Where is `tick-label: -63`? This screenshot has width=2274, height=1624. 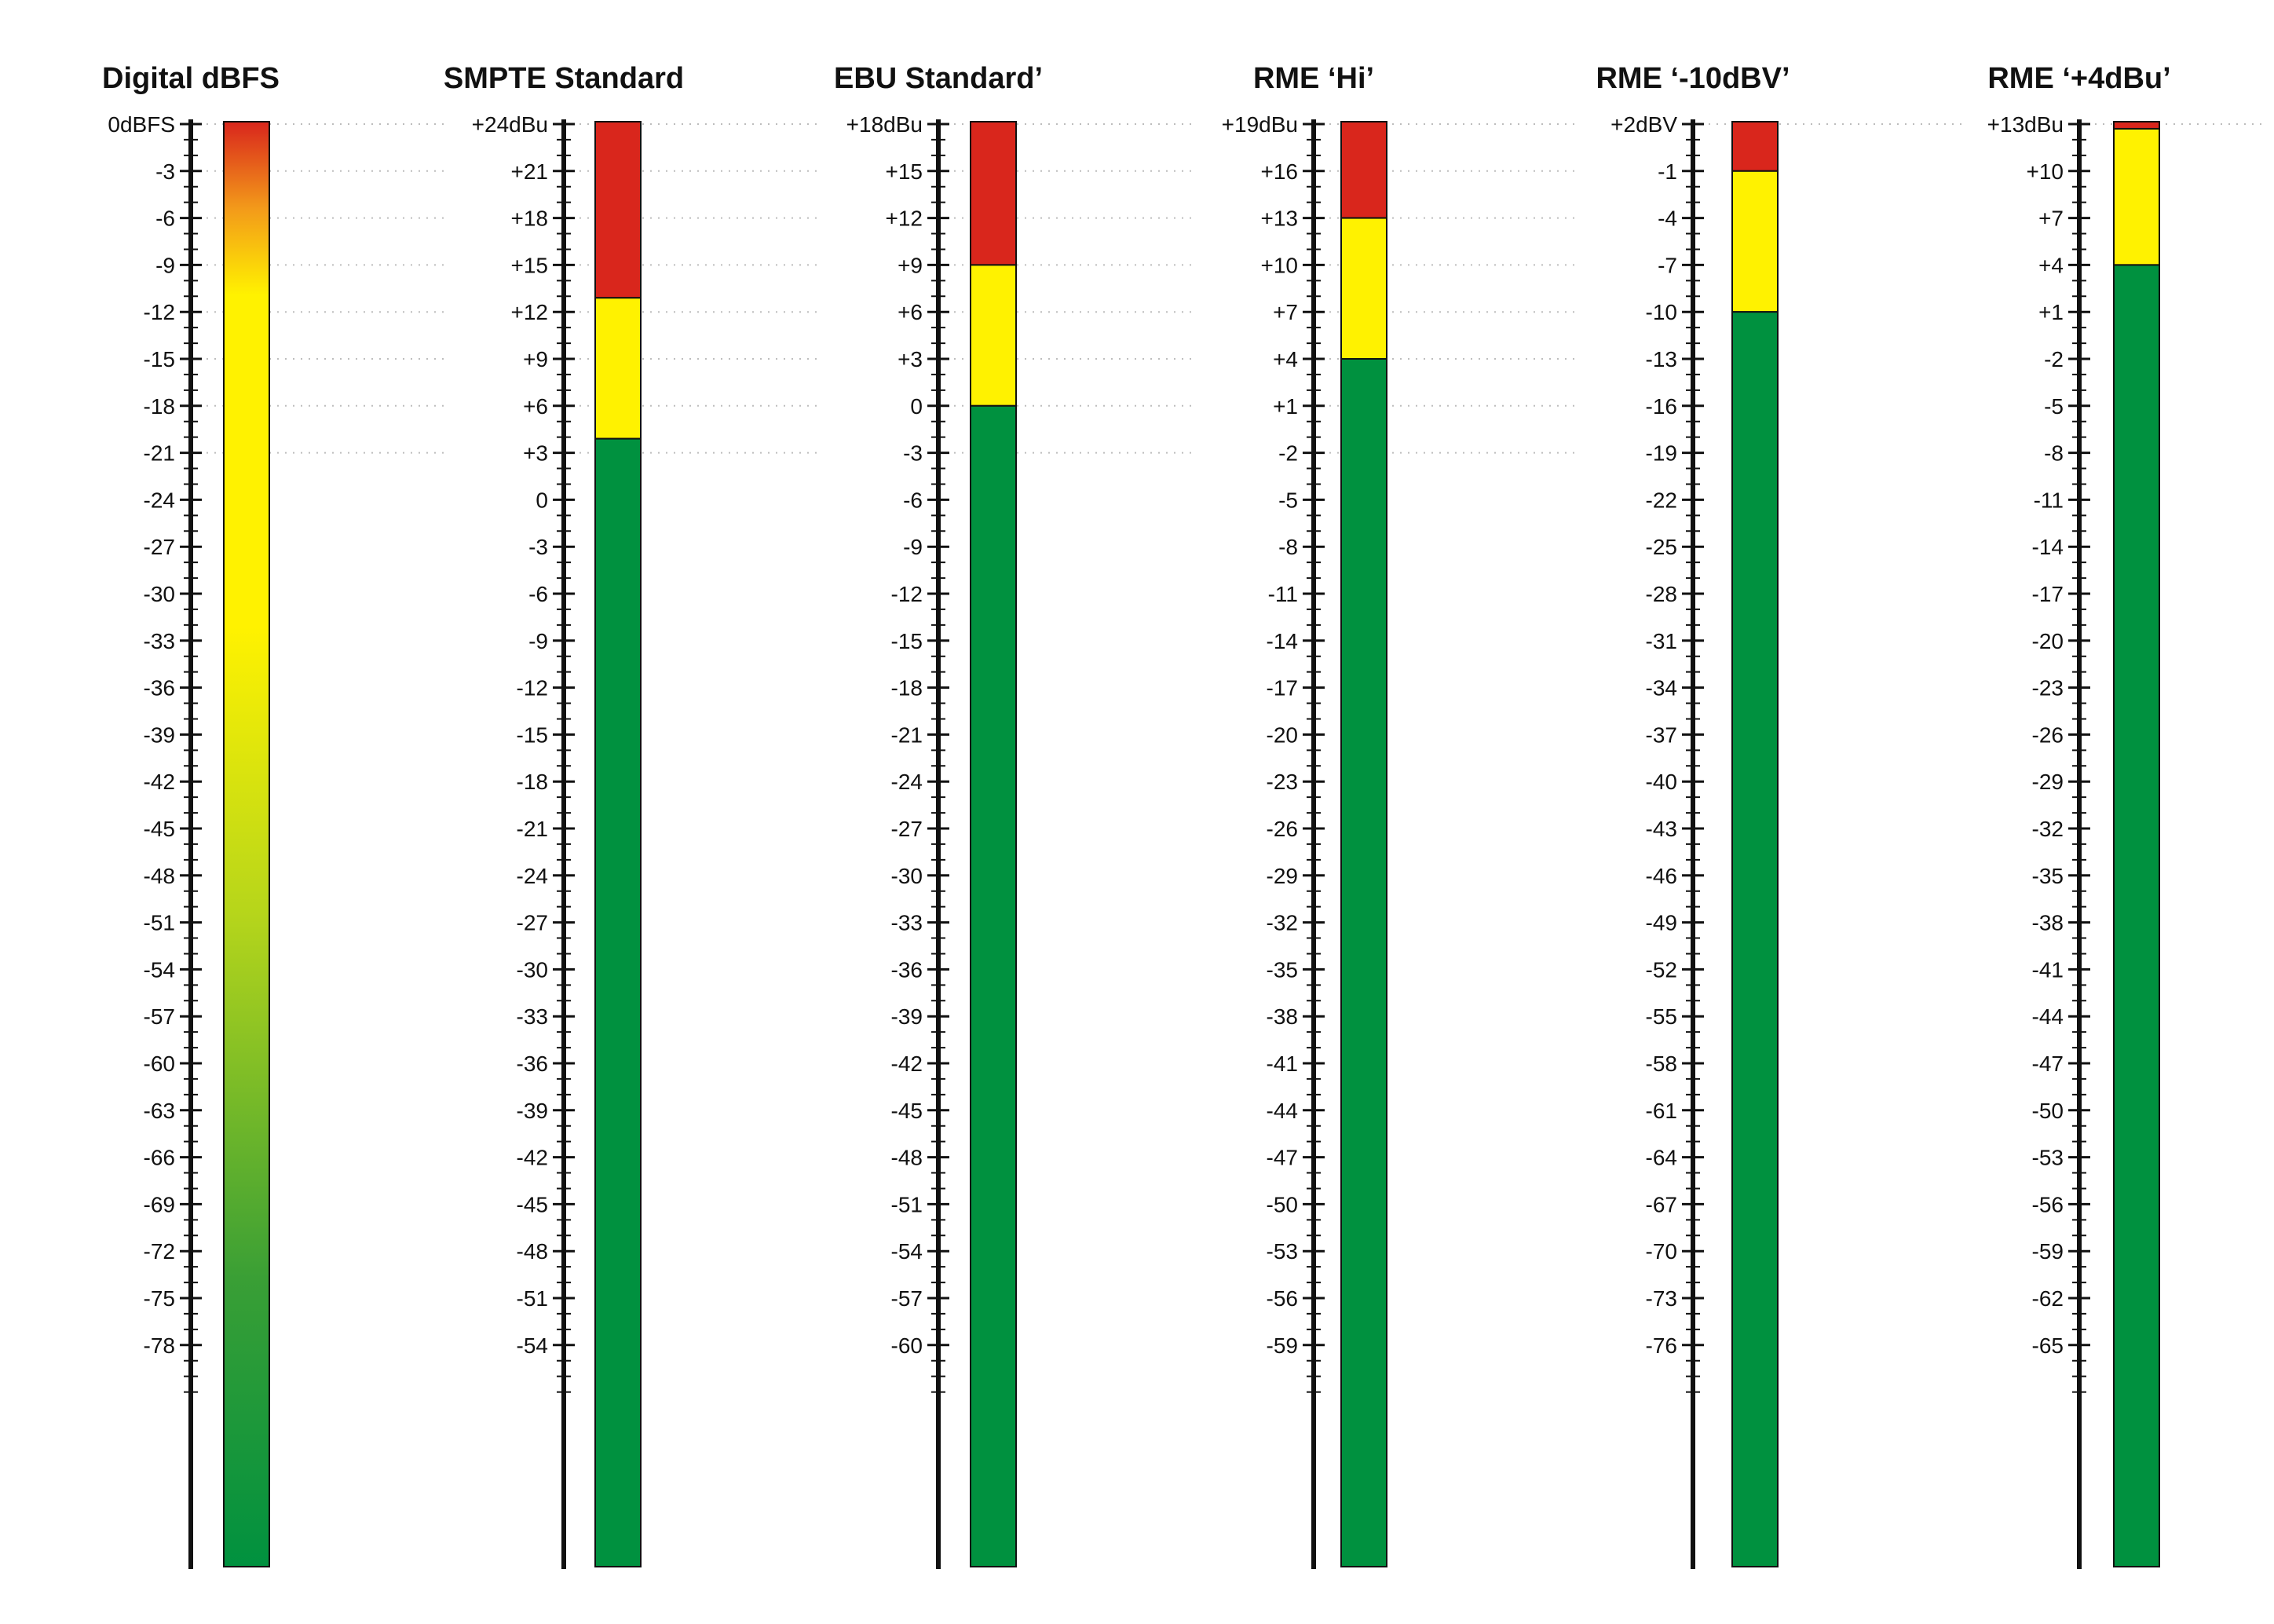 tick-label: -63 is located at coordinates (159, 1111).